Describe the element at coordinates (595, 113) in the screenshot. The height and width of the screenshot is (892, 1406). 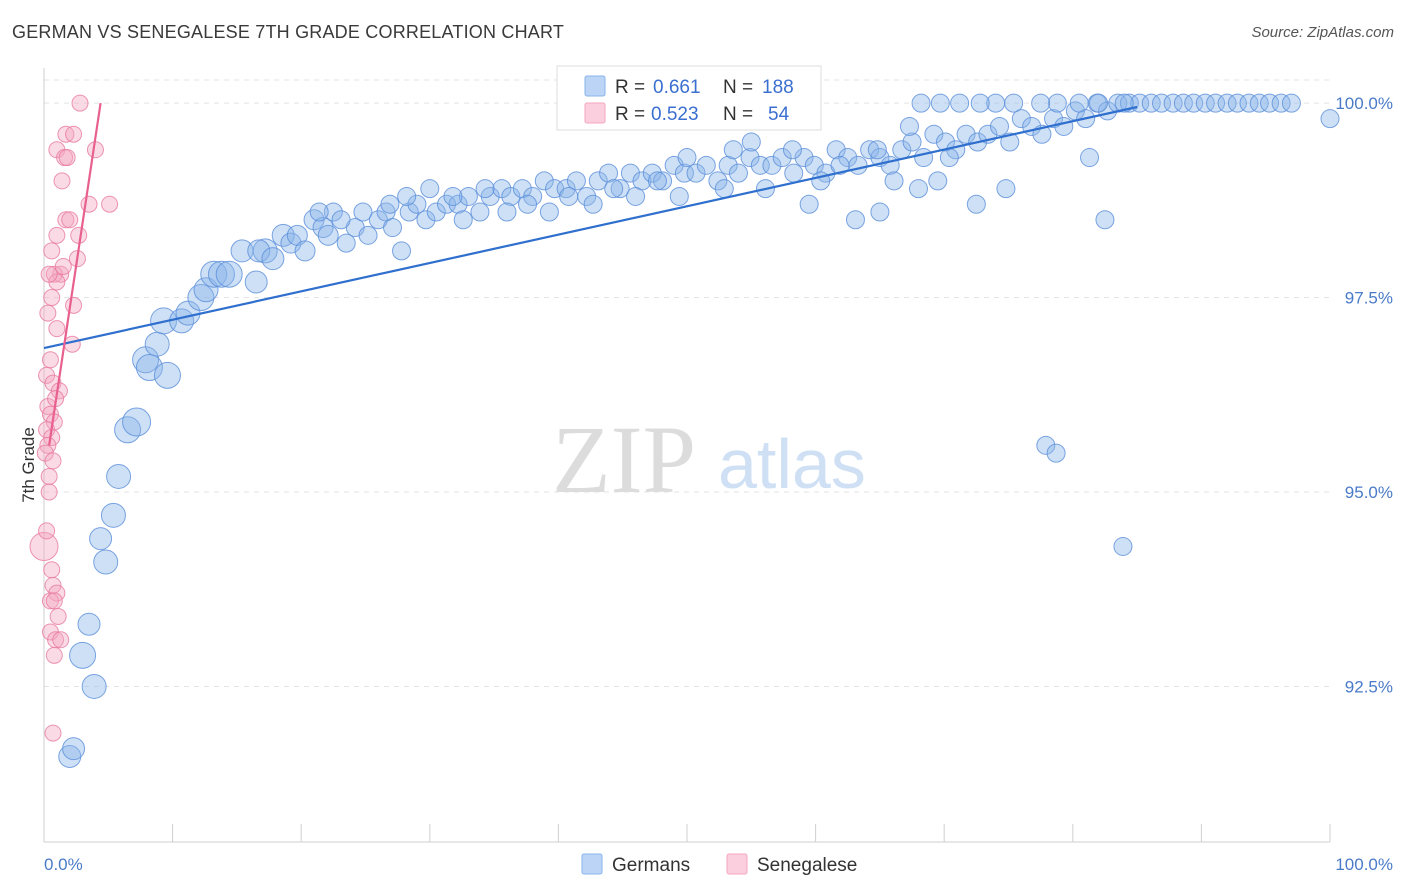
I see `legend-swatch-senegalese` at that location.